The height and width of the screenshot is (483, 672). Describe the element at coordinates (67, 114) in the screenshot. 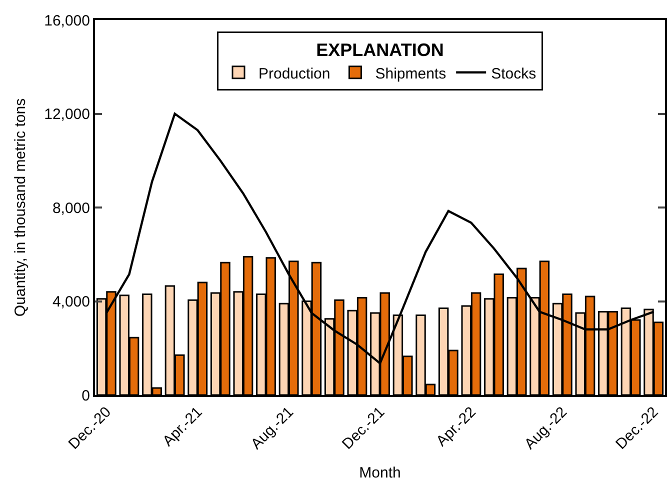

I see `y-tick-label: 12,000` at that location.